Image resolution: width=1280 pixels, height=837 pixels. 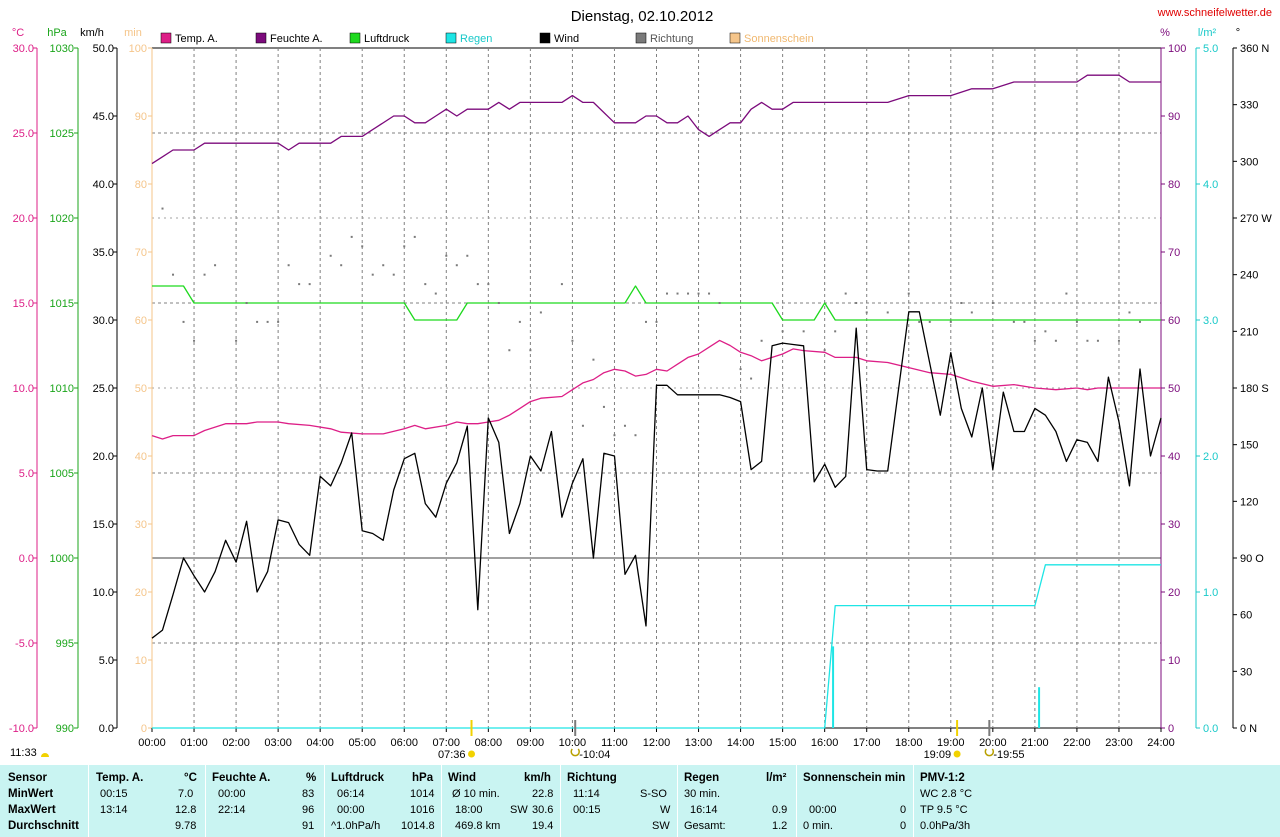 I want to click on direction-tick-label: 330, so click(x=1249, y=106).